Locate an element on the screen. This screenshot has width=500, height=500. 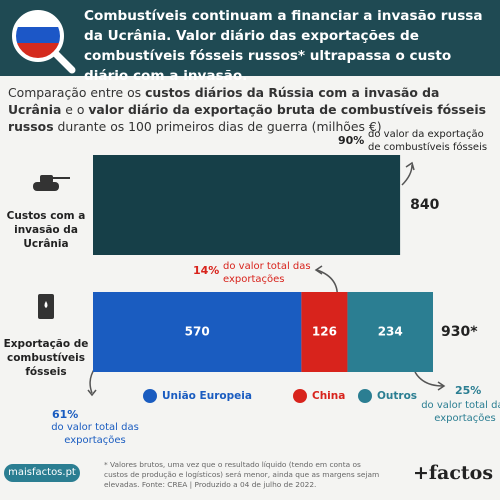
barrel-icon is located at coordinates (46, 306).